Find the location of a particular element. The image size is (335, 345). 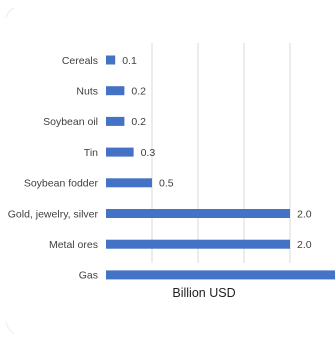

category-label: Metal ores is located at coordinates (73, 245).